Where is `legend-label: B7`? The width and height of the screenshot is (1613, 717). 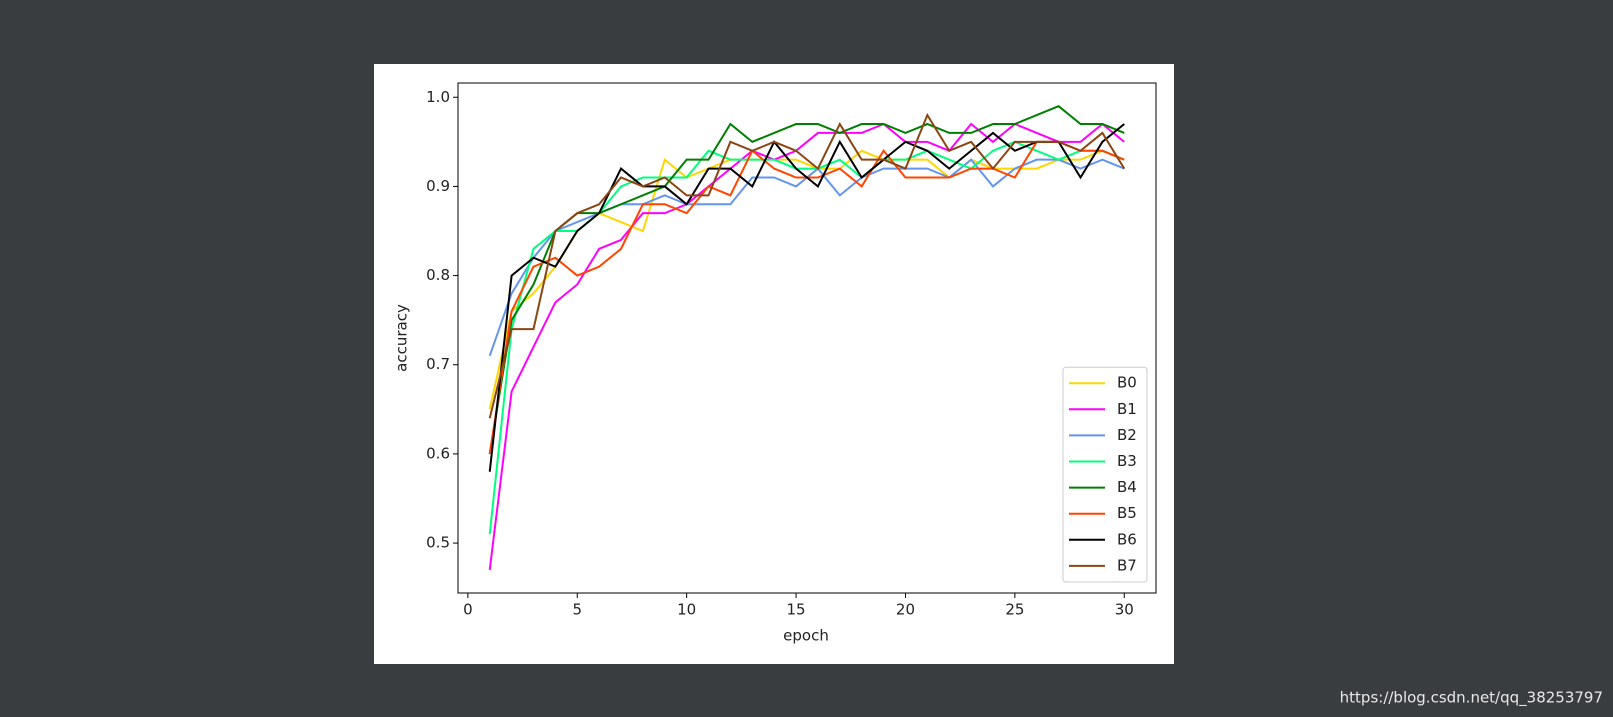 legend-label: B7 is located at coordinates (1127, 565).